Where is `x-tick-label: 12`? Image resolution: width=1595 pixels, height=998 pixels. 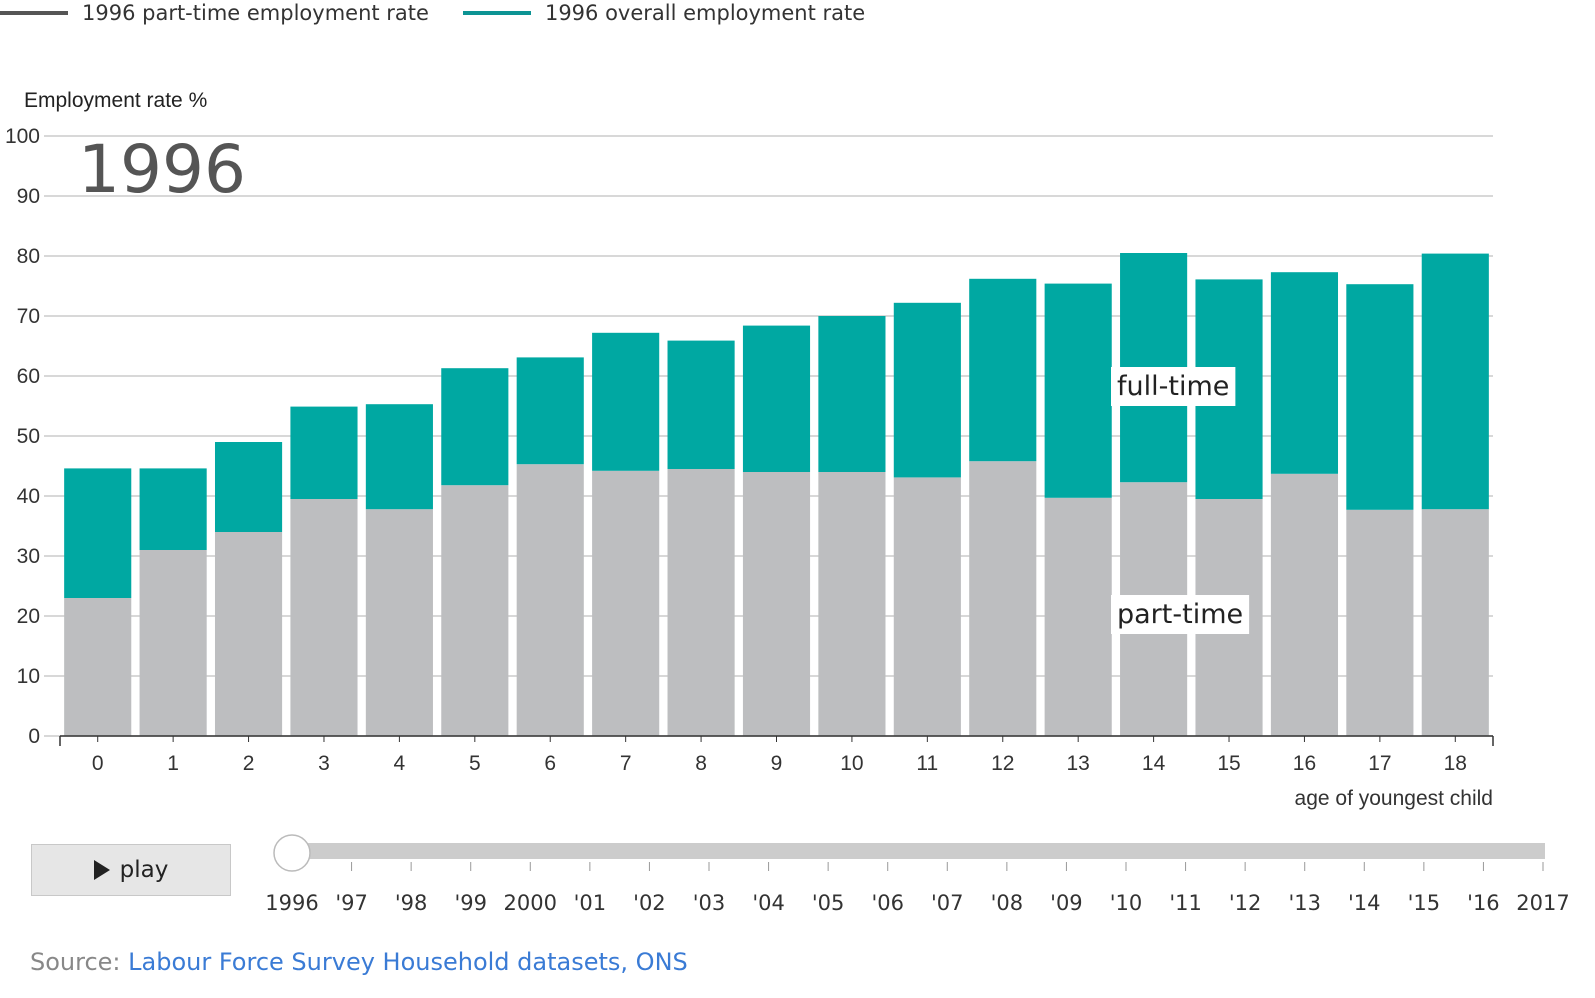
x-tick-label: 12 is located at coordinates (1002, 763).